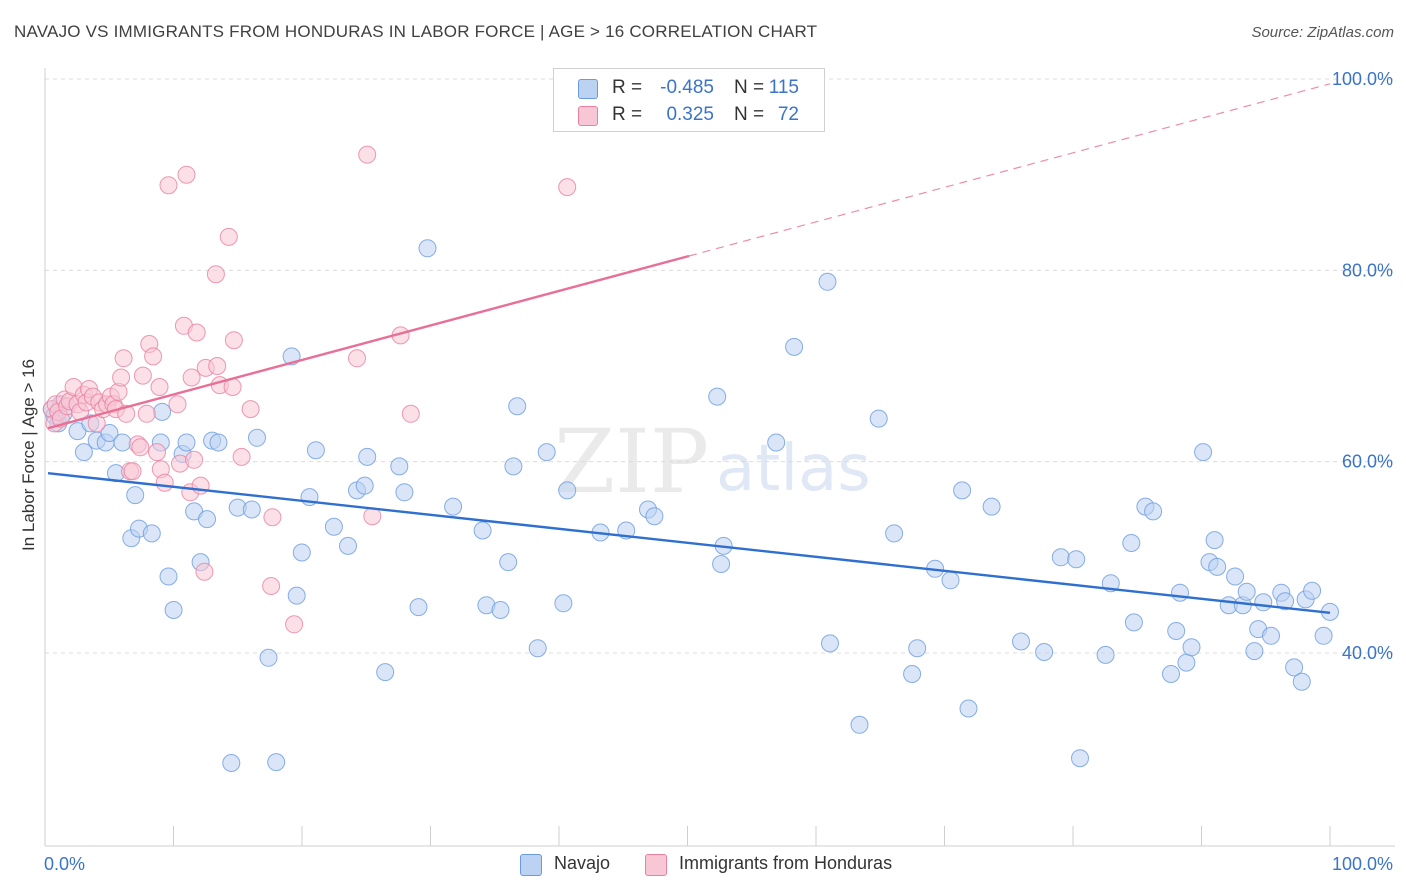 This screenshot has height=892, width=1406. I want to click on navajo-r-label: R =, so click(627, 87).